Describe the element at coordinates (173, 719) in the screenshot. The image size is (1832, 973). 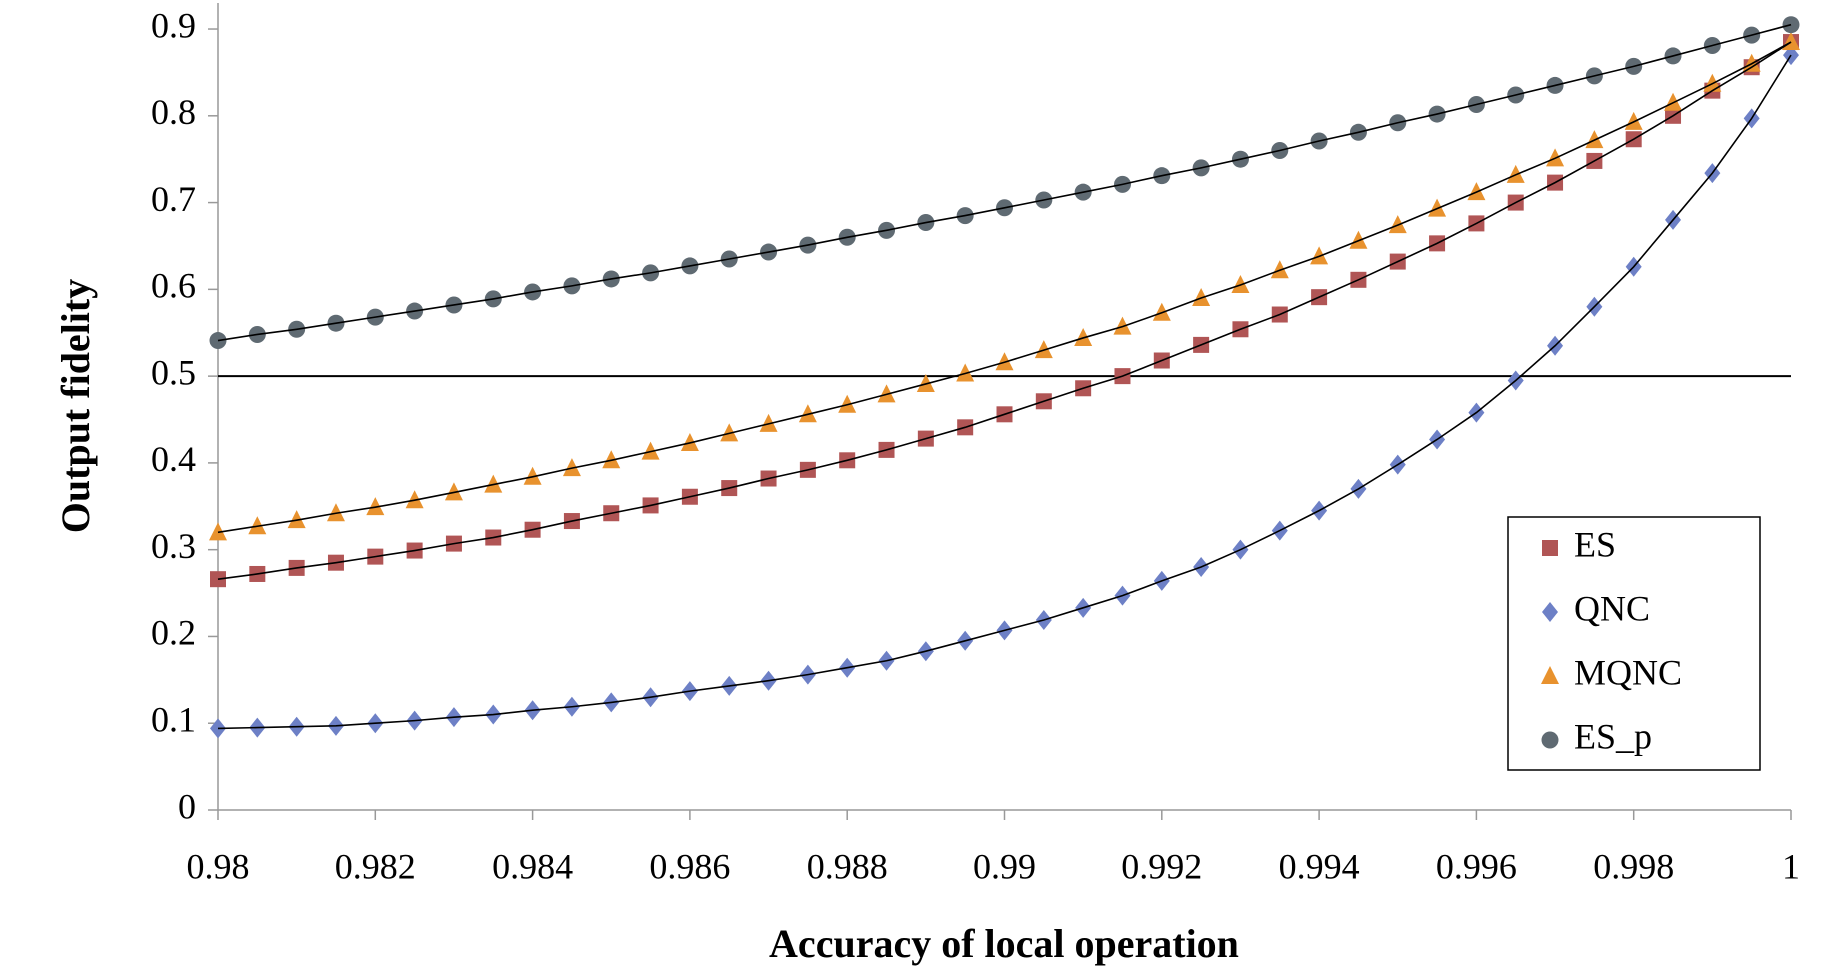
I see `y-tick-label: 0.1` at that location.